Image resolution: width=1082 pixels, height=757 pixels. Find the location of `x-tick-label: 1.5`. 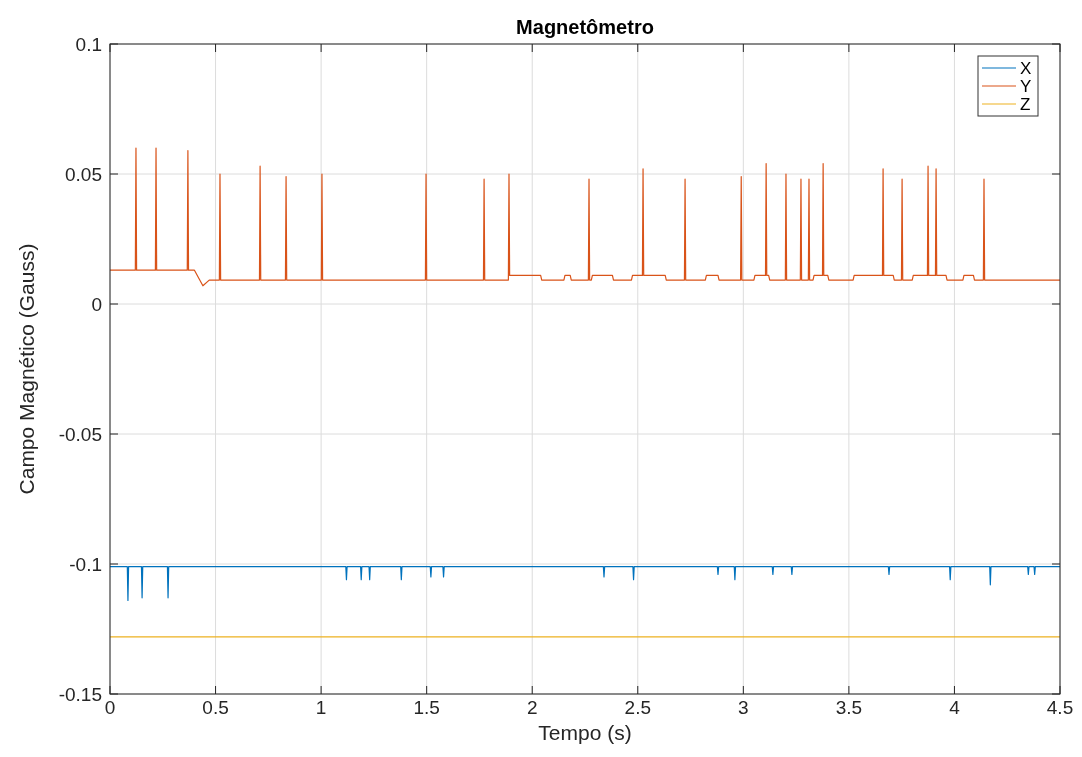

x-tick-label: 1.5 is located at coordinates (426, 707).